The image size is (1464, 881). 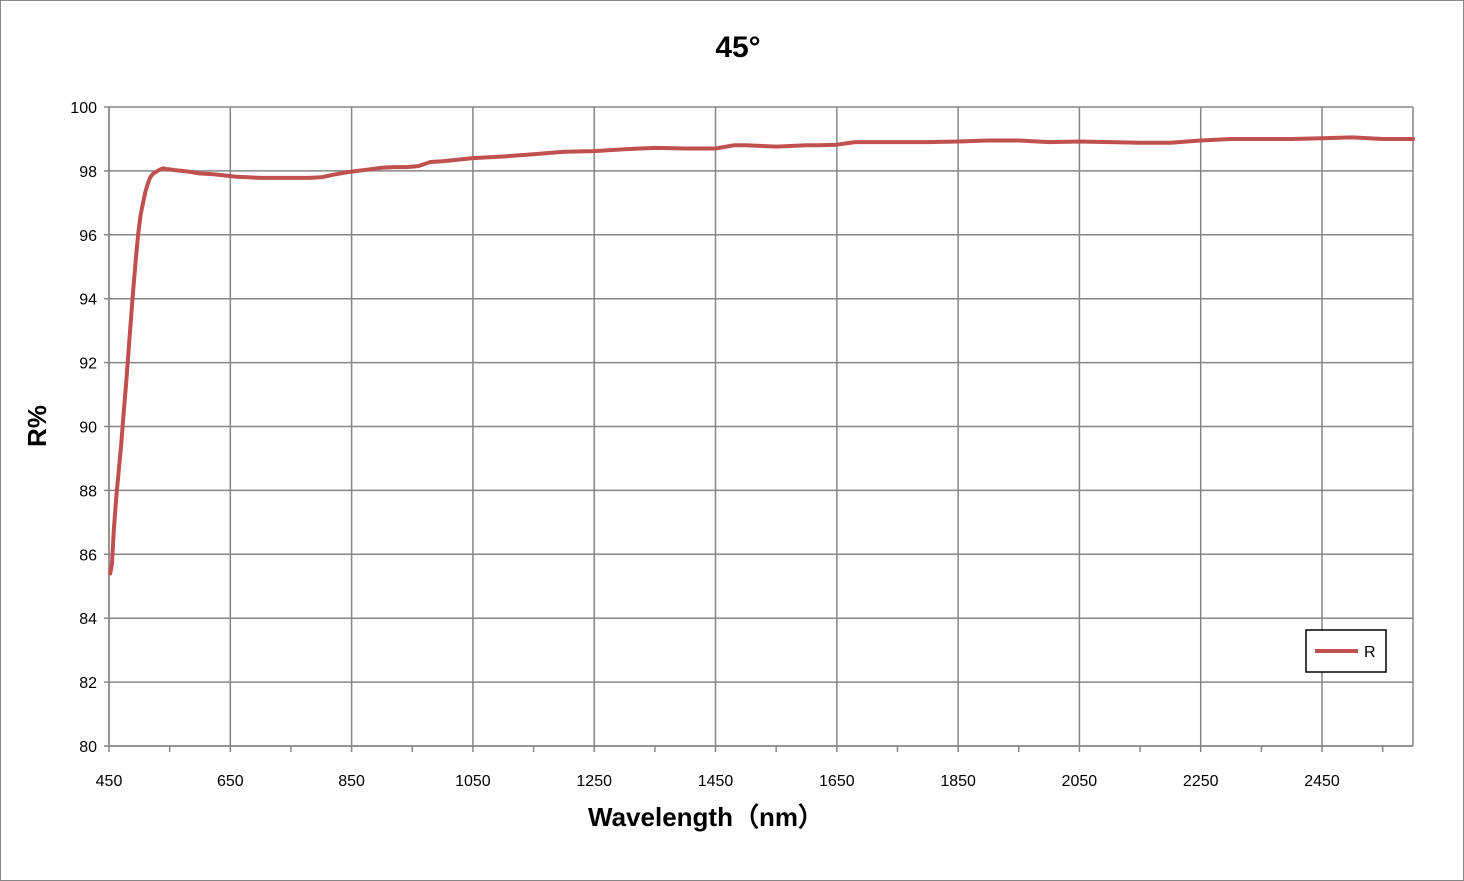 What do you see at coordinates (37, 426) in the screenshot?
I see `y-axis-title: R%` at bounding box center [37, 426].